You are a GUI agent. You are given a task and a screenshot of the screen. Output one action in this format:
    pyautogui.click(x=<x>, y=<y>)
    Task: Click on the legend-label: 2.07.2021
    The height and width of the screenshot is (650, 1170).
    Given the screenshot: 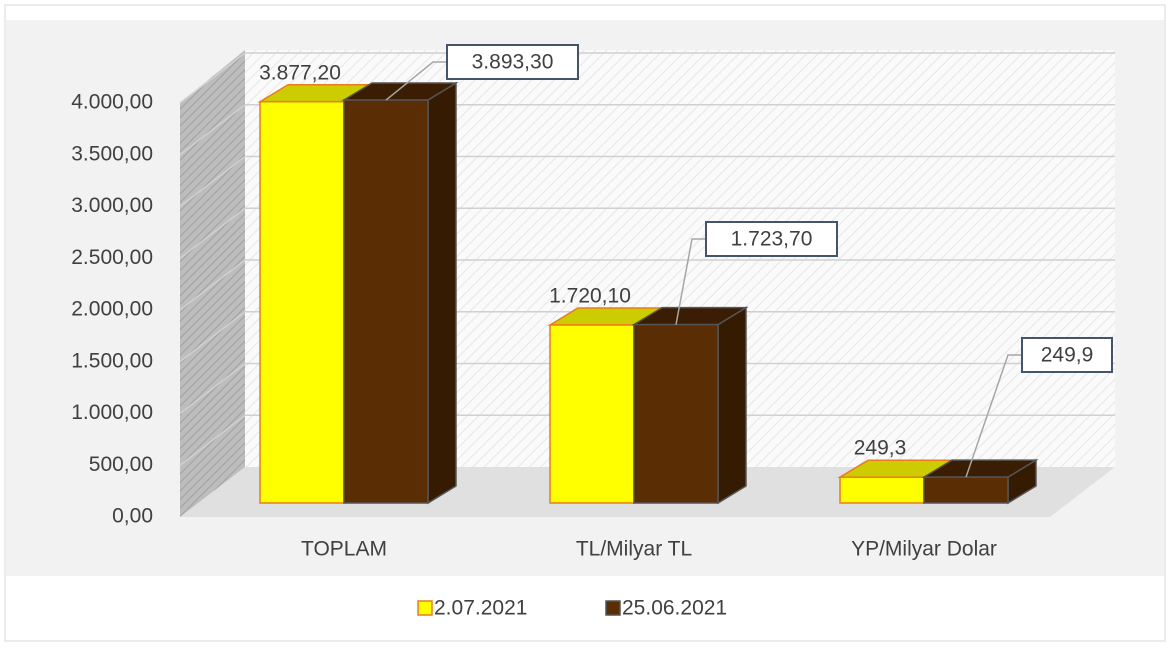 What is the action you would take?
    pyautogui.click(x=480, y=608)
    